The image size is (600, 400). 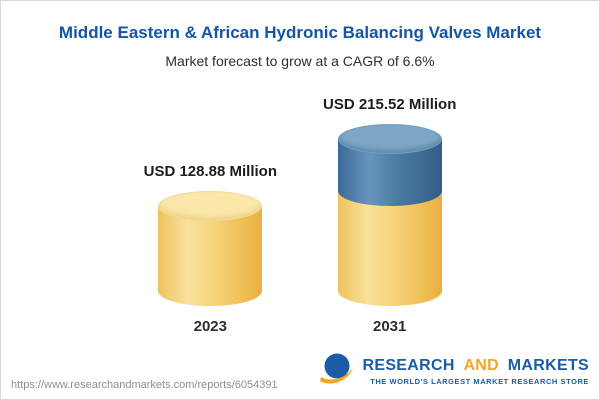 I want to click on logo-wordmark: RESEARCH AND MARKETS, so click(x=476, y=366).